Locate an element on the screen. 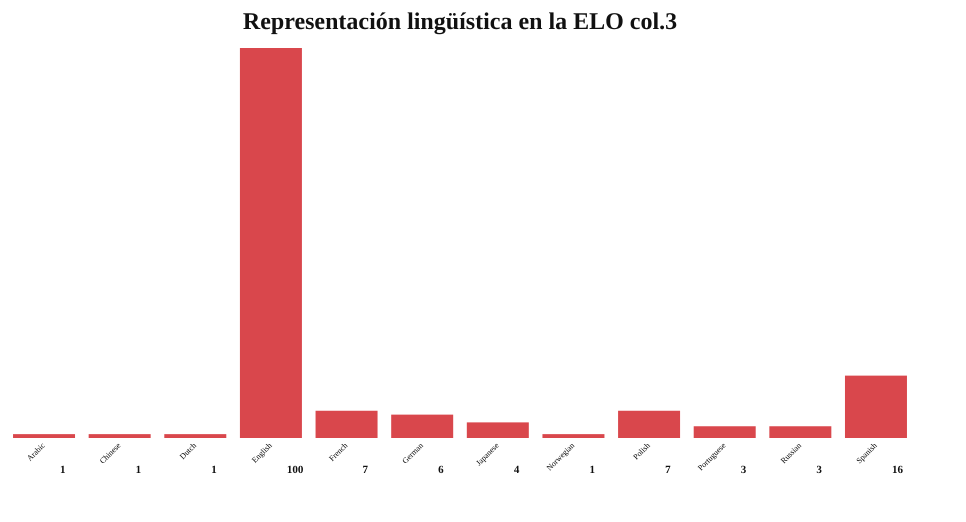  data-label: 6 is located at coordinates (441, 470).